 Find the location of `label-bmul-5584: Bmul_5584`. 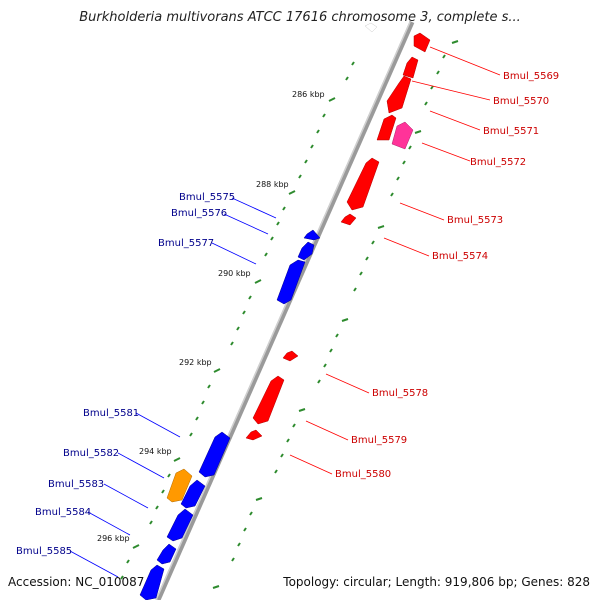

label-bmul-5584: Bmul_5584 is located at coordinates (63, 512).